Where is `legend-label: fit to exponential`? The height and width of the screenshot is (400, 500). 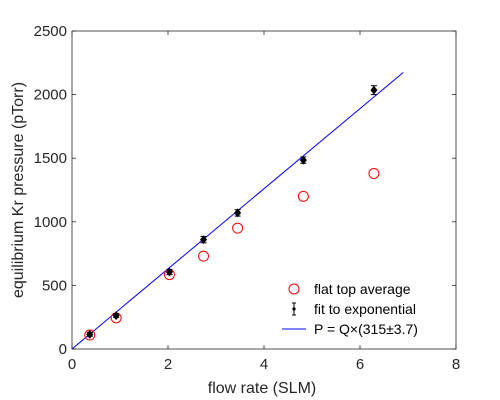 legend-label: fit to exponential is located at coordinates (365, 309).